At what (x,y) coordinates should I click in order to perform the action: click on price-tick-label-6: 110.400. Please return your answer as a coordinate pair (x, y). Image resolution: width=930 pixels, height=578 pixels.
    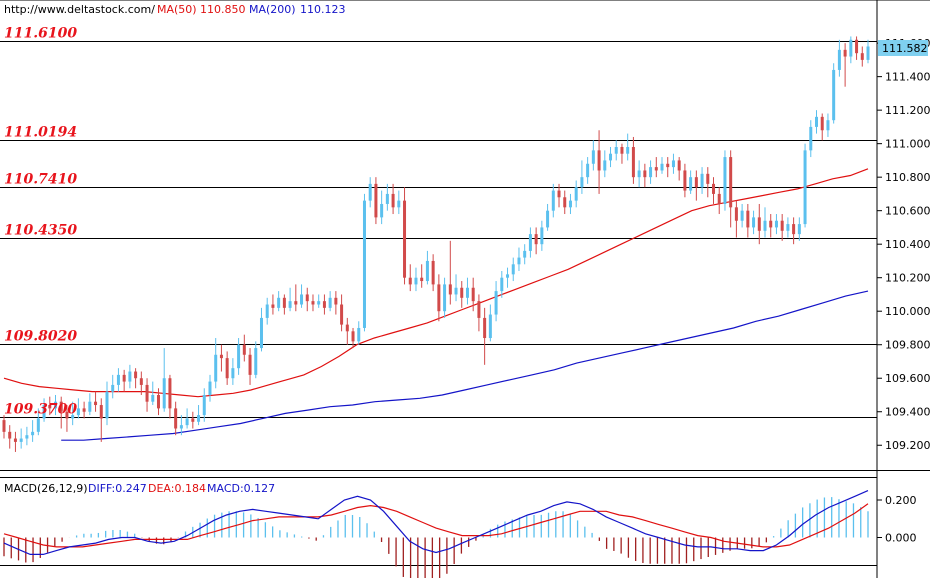
    Looking at the image, I should click on (907, 244).